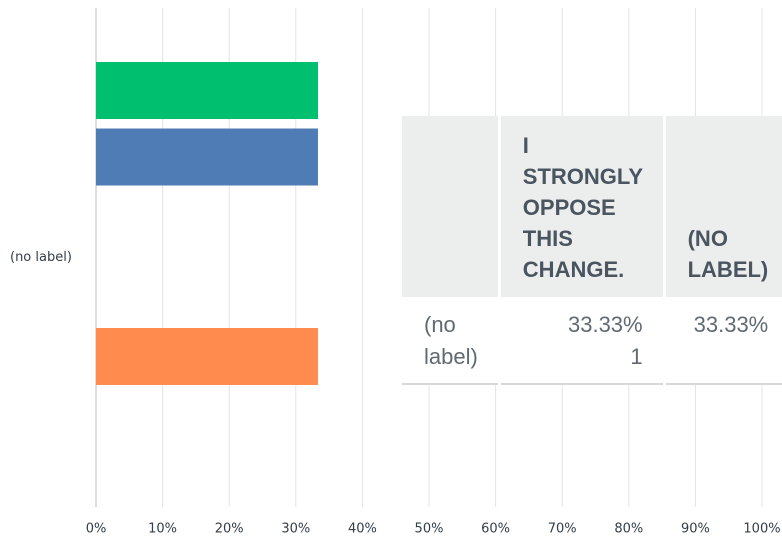 This screenshot has width=782, height=537. Describe the element at coordinates (695, 529) in the screenshot. I see `x-tick-label: 90%` at that location.